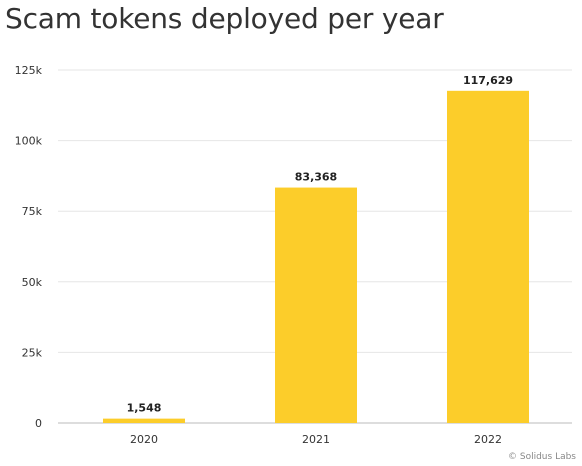 The height and width of the screenshot is (466, 582). I want to click on bar-2020, so click(144, 420).